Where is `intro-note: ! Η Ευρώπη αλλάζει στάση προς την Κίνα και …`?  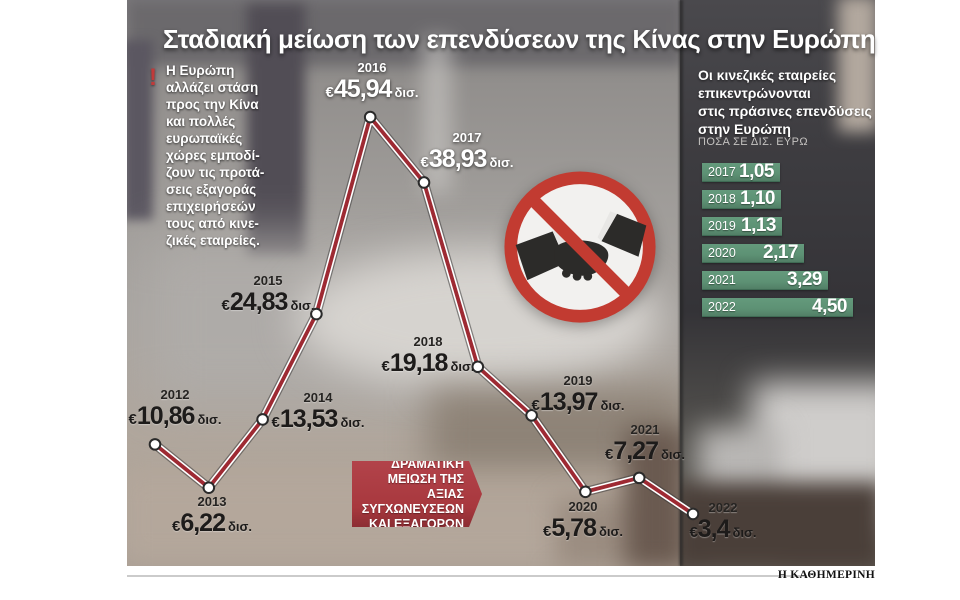
intro-note: ! Η Ευρώπη αλλάζει στάση προς την Κίνα και … is located at coordinates (210, 155).